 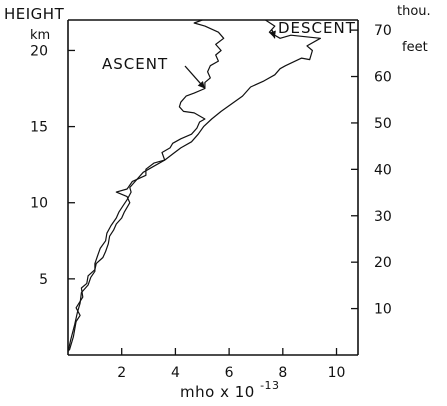 I want to click on annotation-arrowhead-descent, so click(x=272, y=34).